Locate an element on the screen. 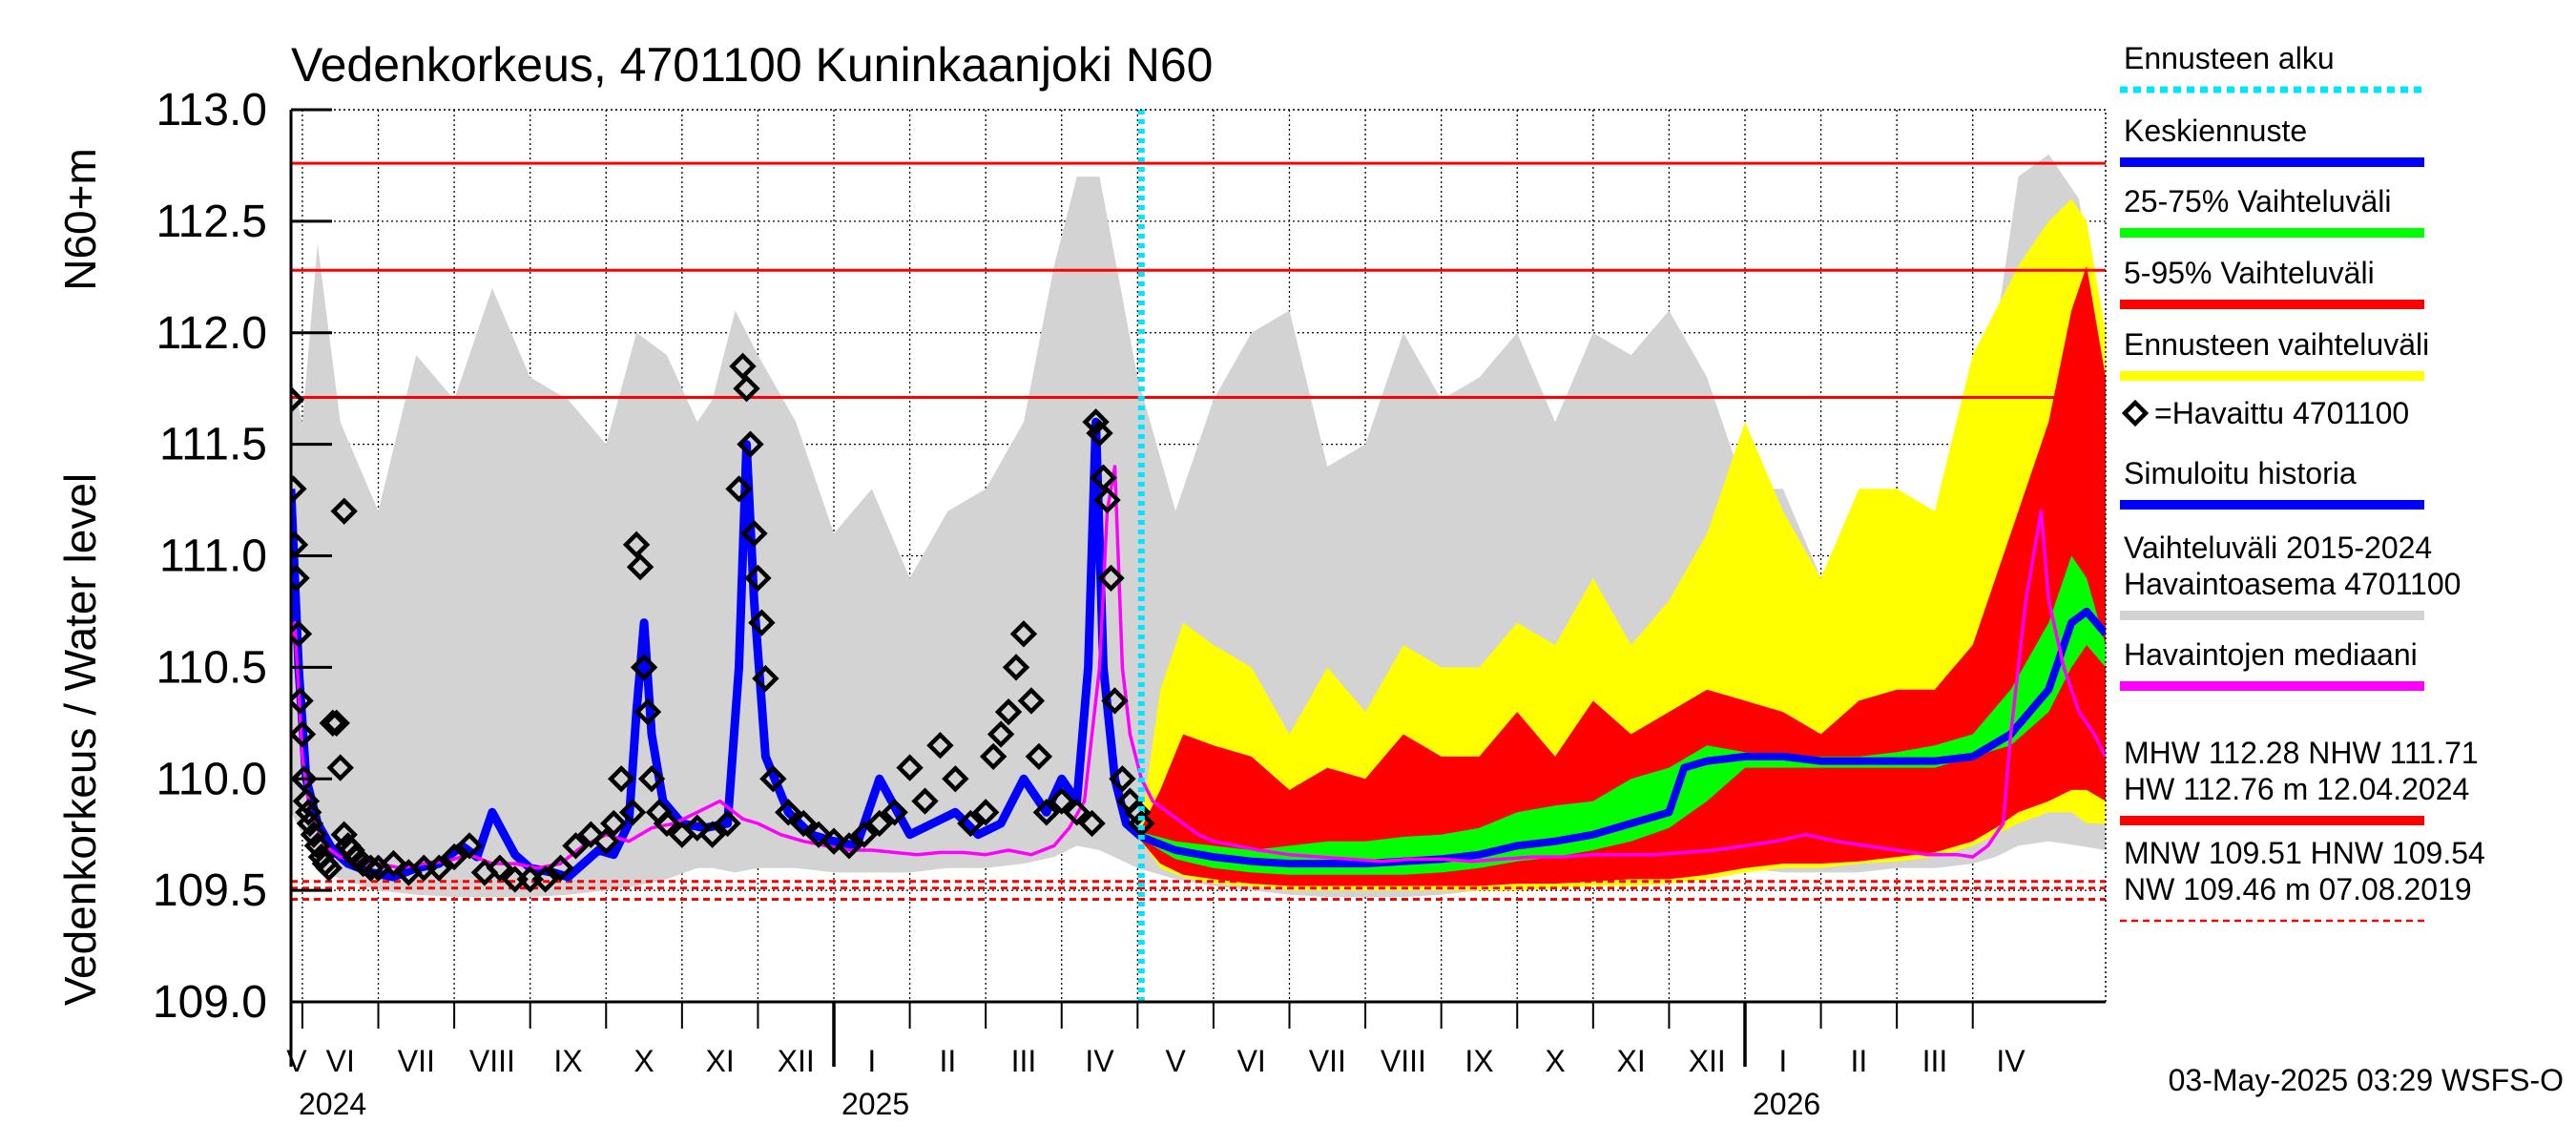 This screenshot has width=2576, height=1145. y-axis-label: Vedenkorkeus / Water level is located at coordinates (80, 739).